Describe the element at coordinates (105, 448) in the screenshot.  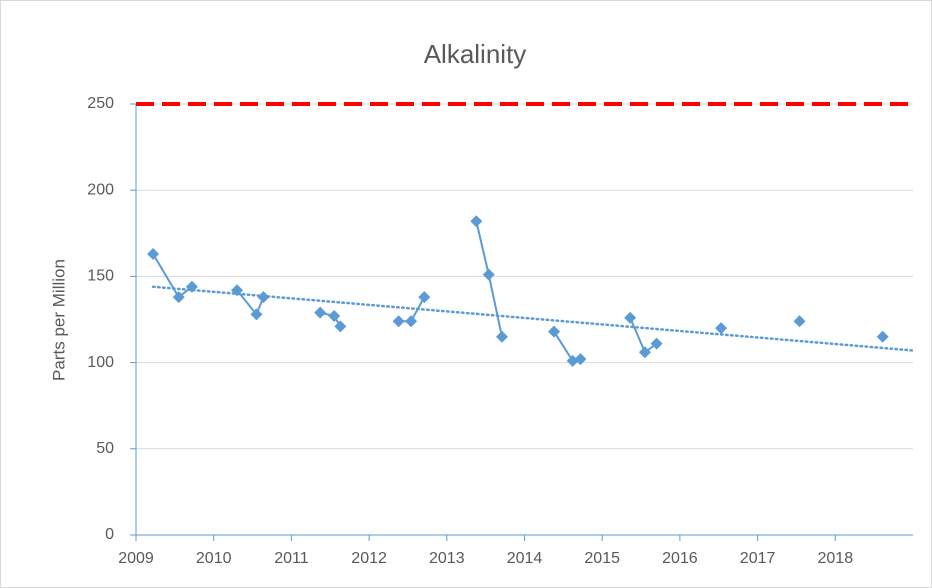
I see `y-tick-label: 50` at that location.